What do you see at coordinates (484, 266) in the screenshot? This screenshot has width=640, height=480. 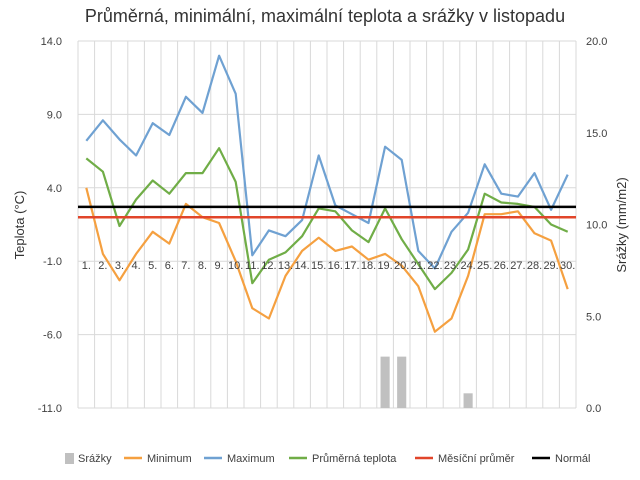 I see `x-tick-label: 25.` at bounding box center [484, 266].